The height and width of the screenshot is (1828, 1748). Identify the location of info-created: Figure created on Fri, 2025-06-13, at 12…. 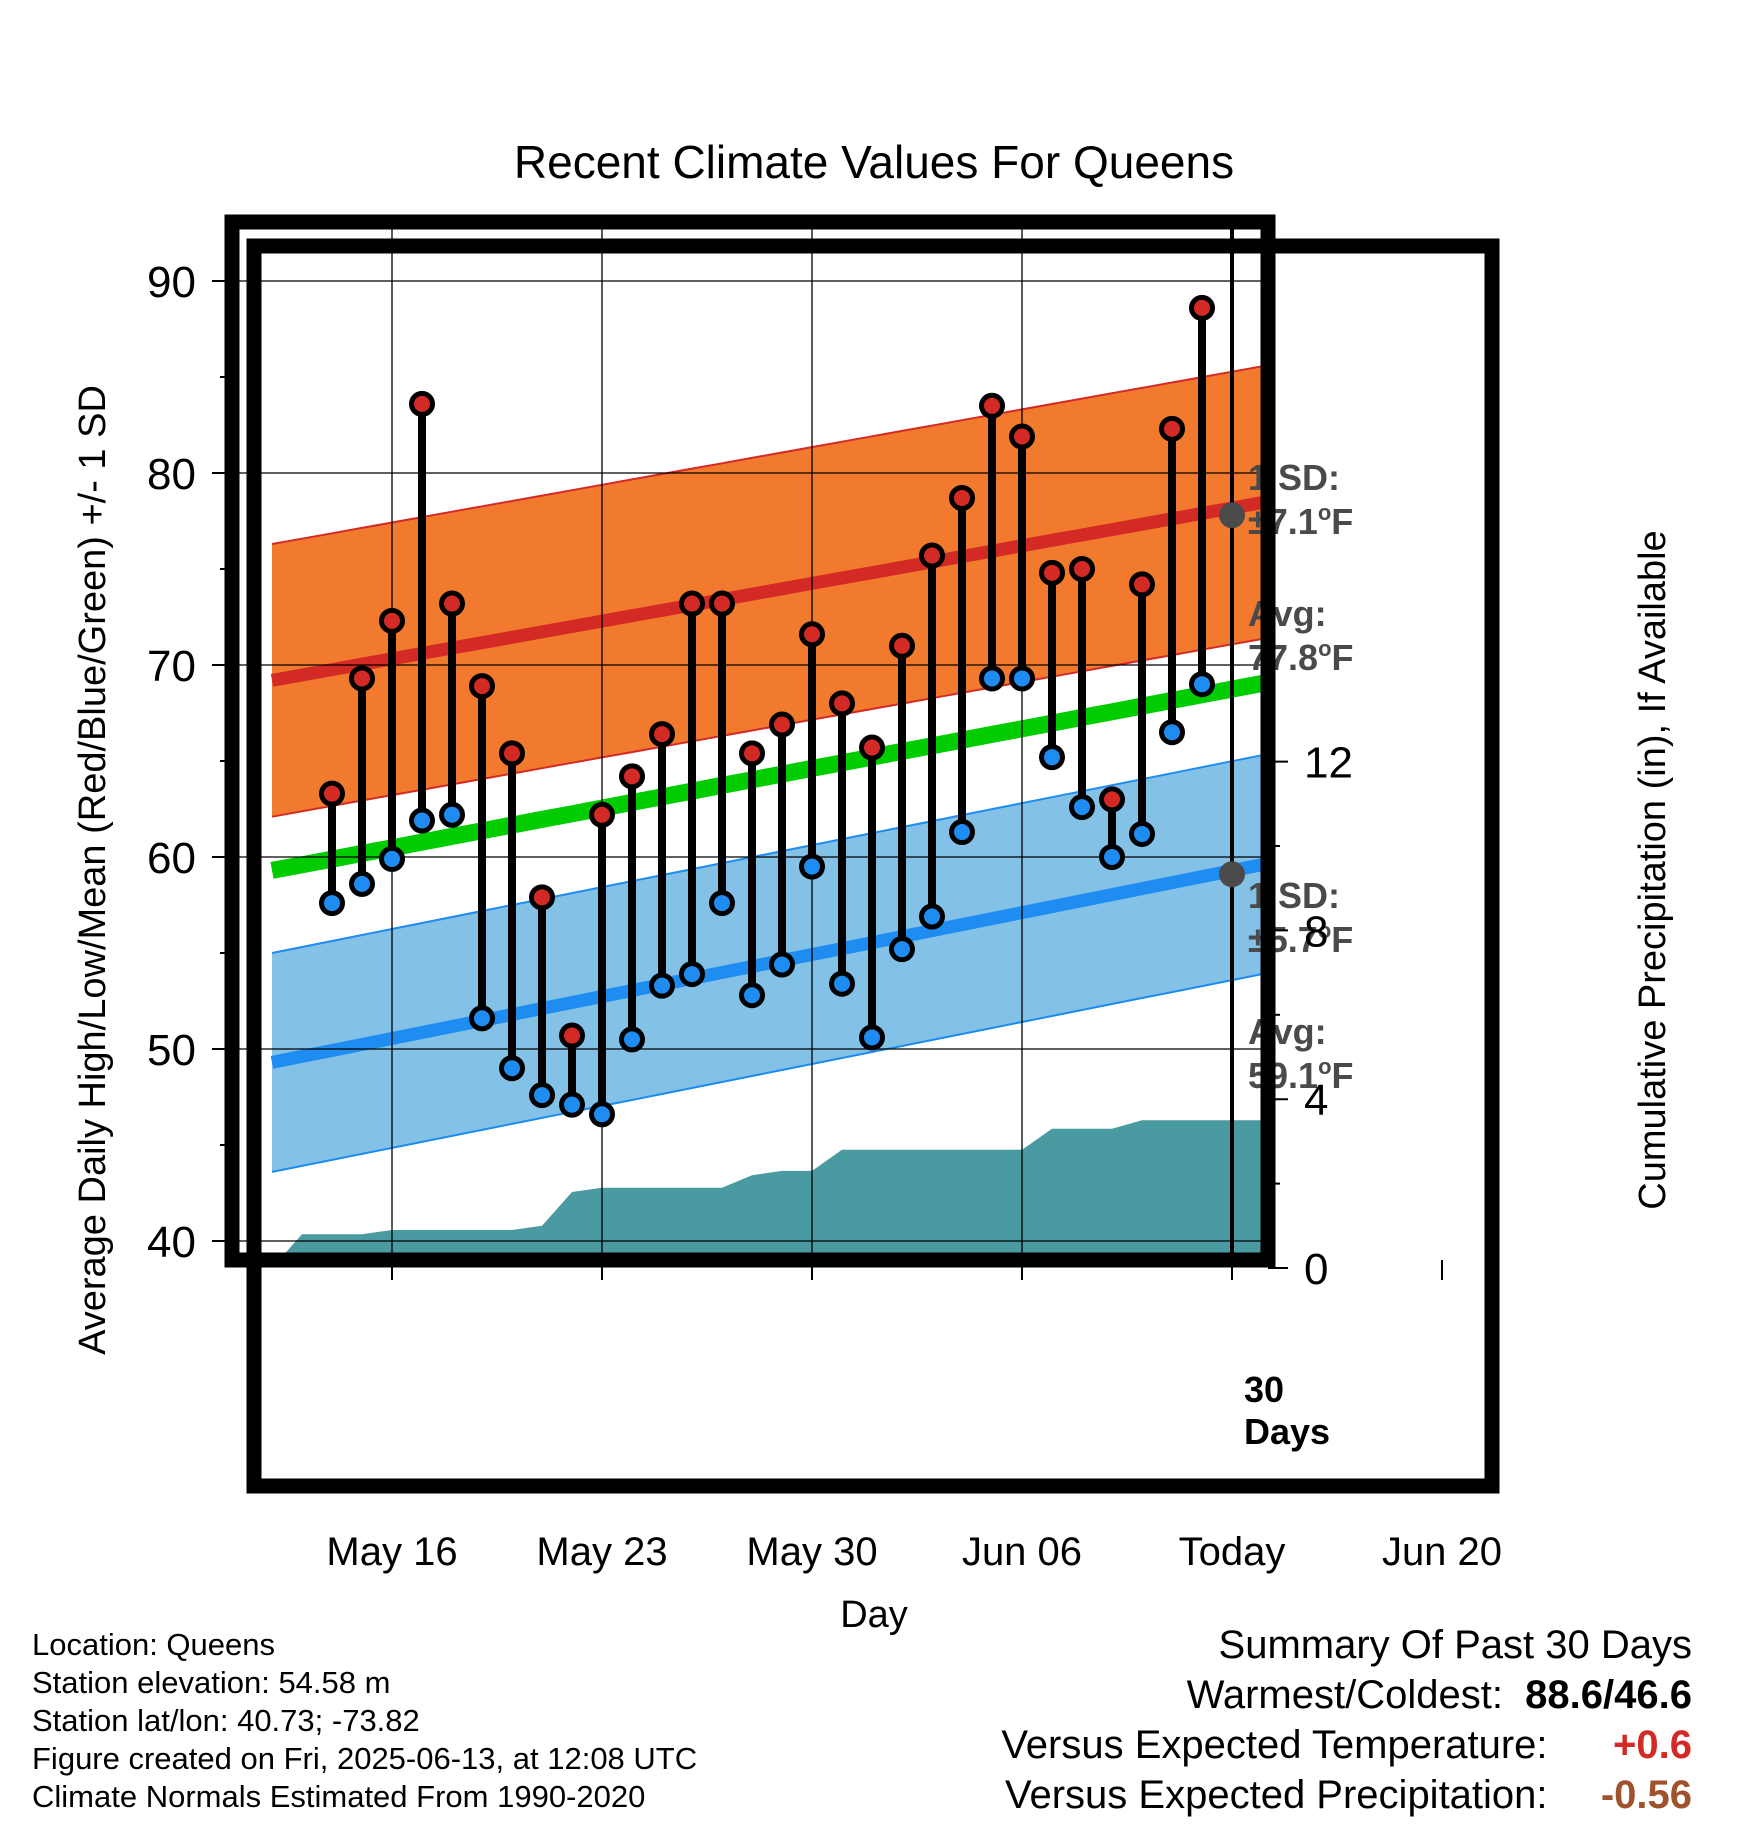
(365, 1758).